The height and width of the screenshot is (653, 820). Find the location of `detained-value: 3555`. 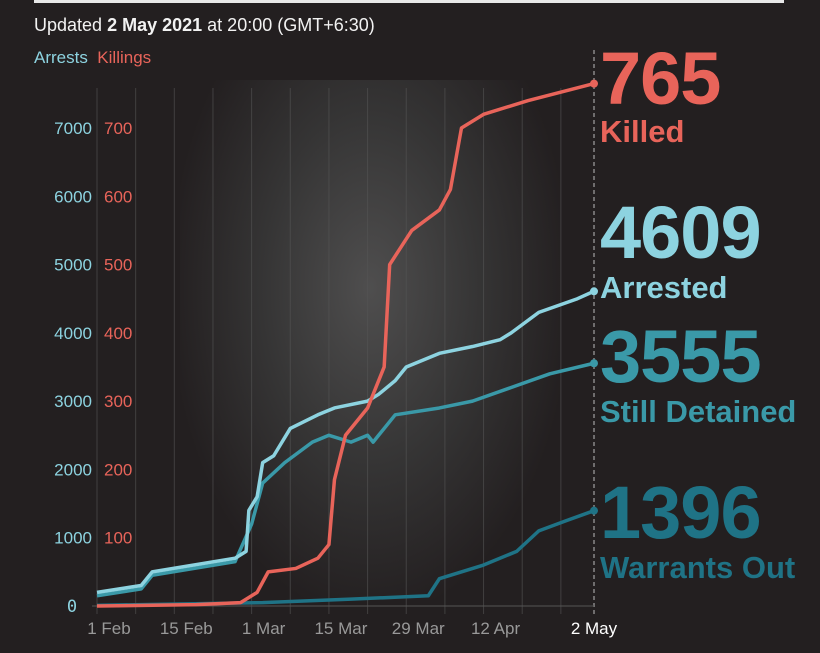

detained-value: 3555 is located at coordinates (681, 356).